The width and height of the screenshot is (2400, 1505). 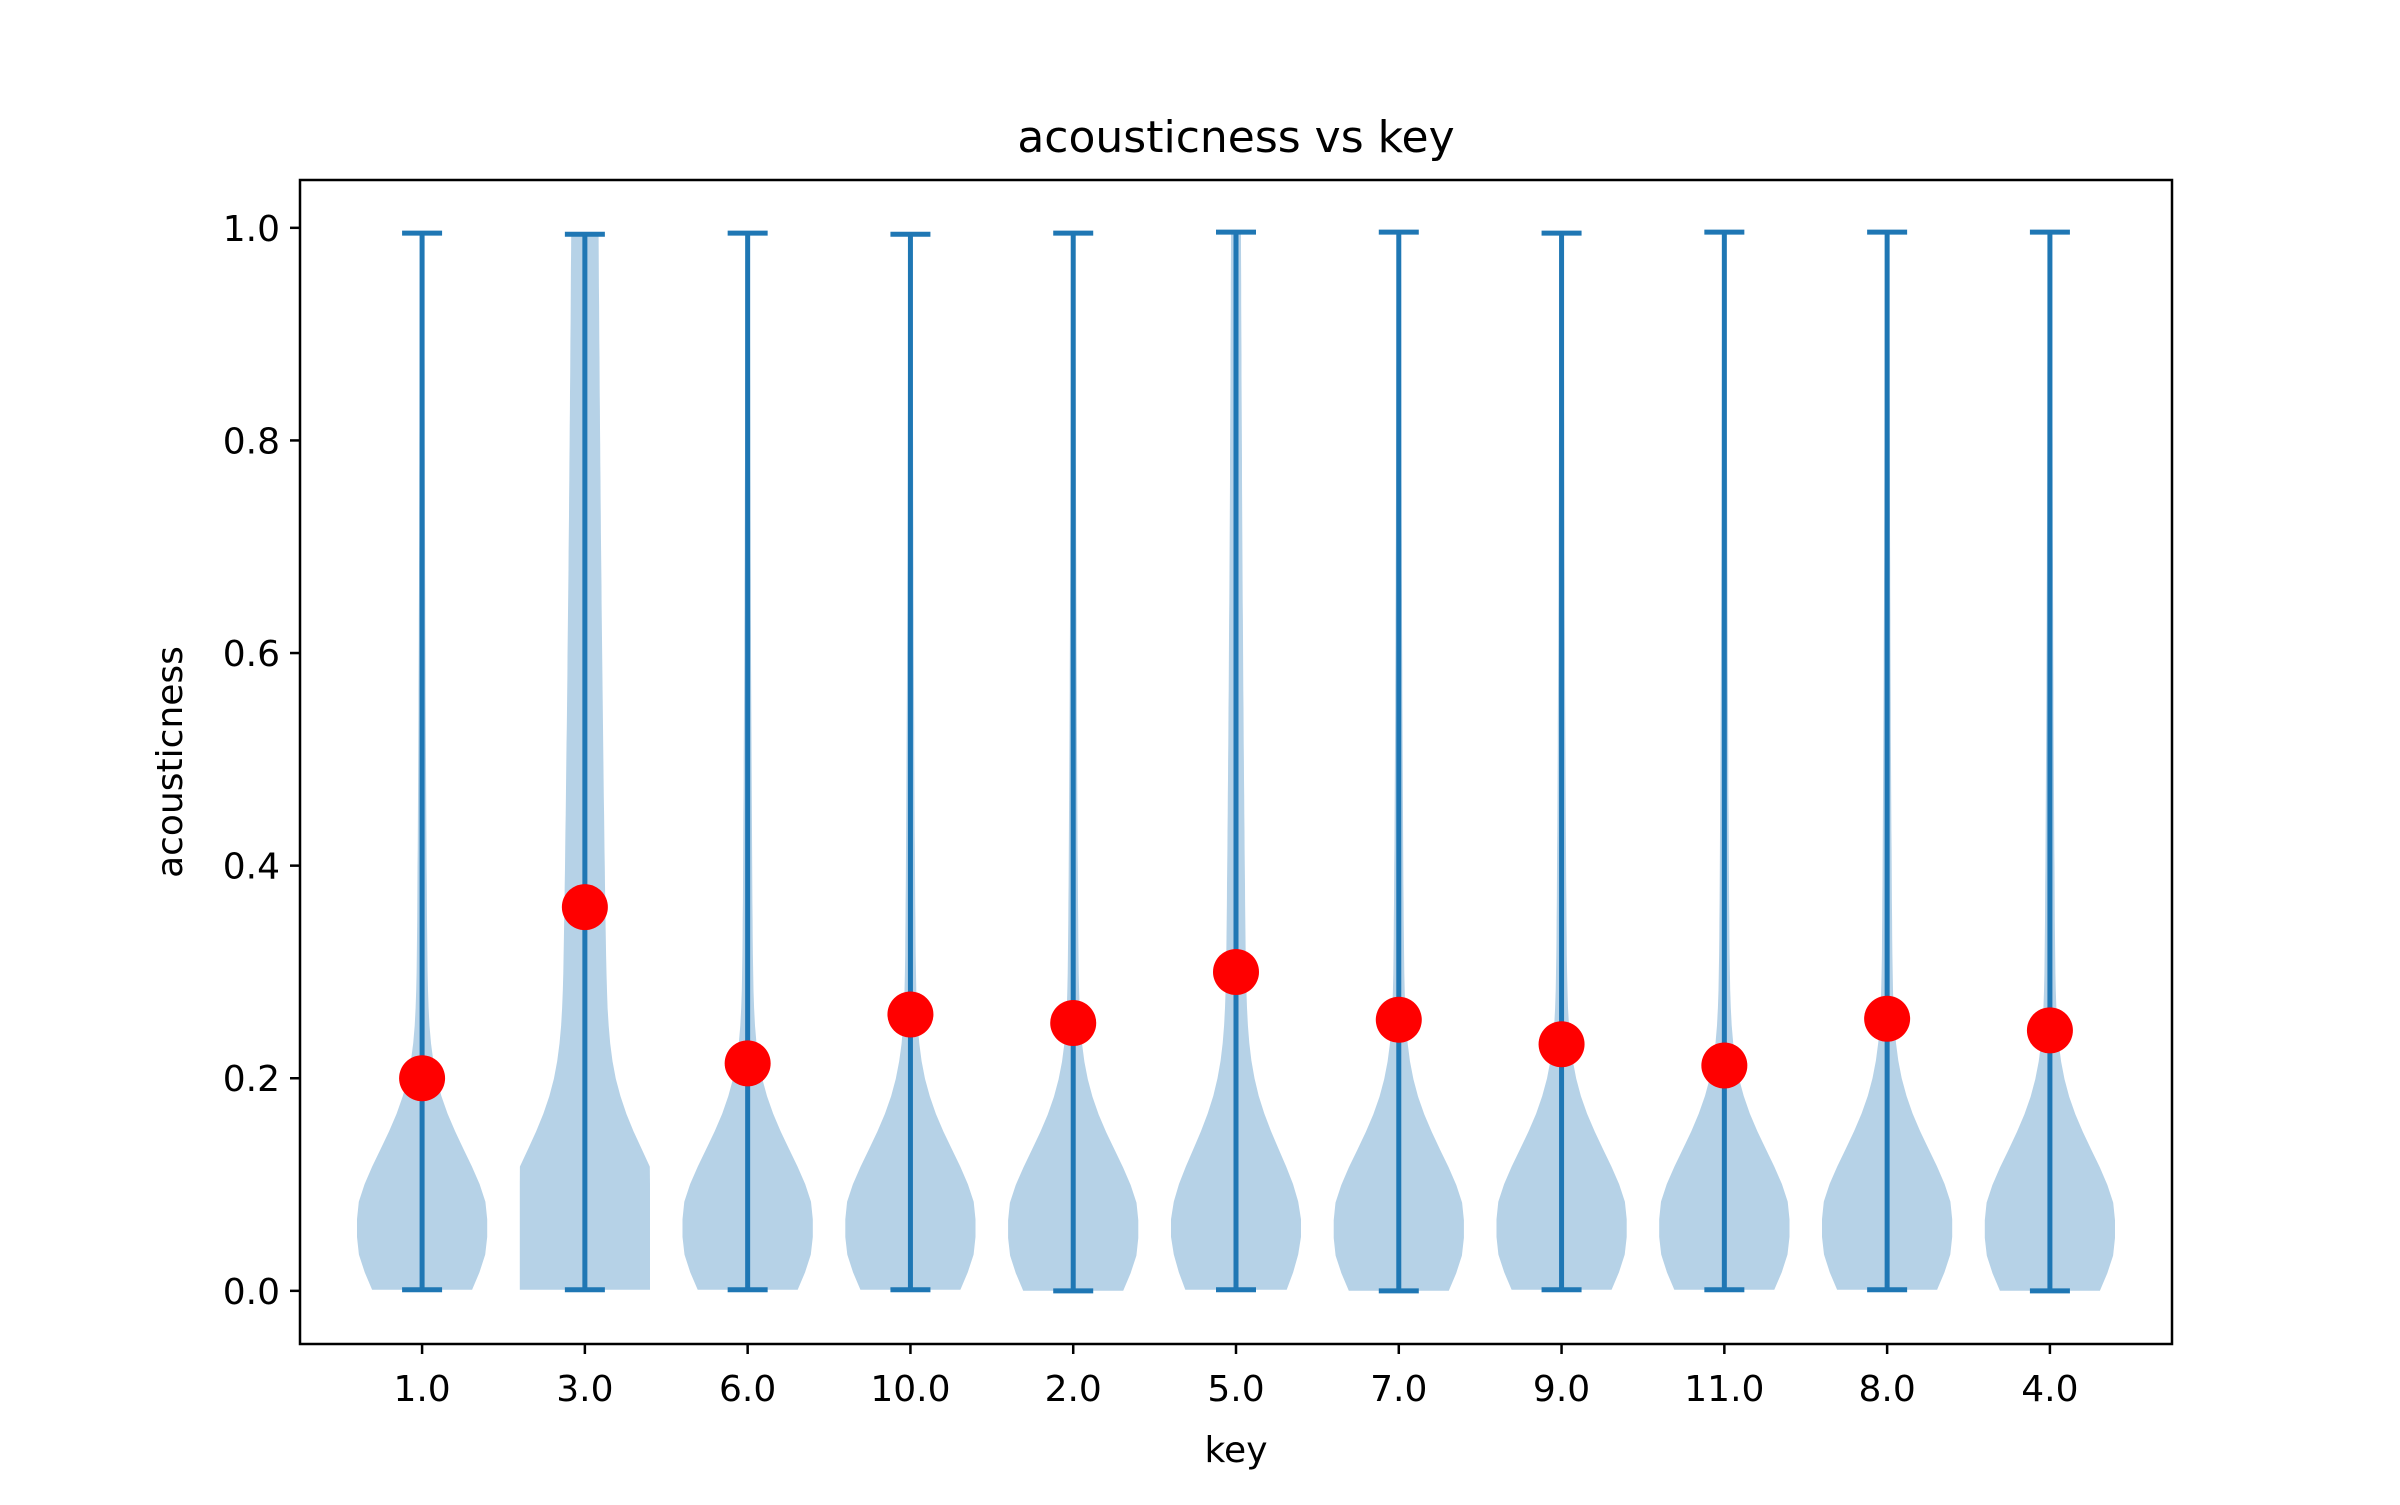 I want to click on mean-marker-11.0, so click(x=1724, y=1065).